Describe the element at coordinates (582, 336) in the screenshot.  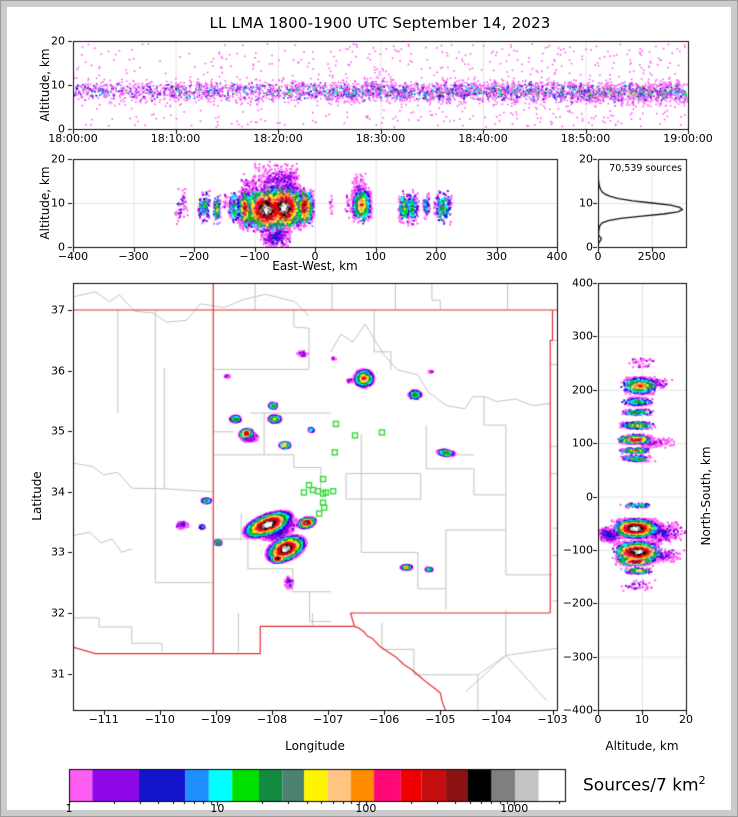
I see `northsouth-tick-label: 300` at that location.